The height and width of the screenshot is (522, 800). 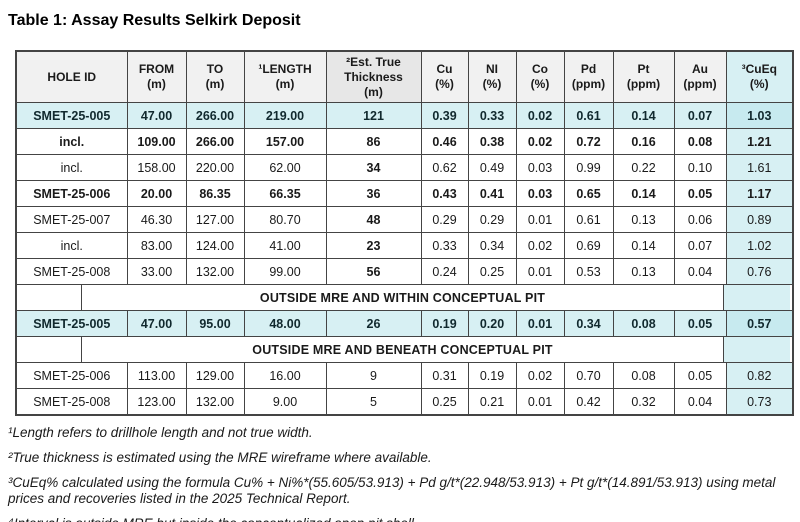 What do you see at coordinates (700, 167) in the screenshot?
I see `cell-au: 0.10` at bounding box center [700, 167].